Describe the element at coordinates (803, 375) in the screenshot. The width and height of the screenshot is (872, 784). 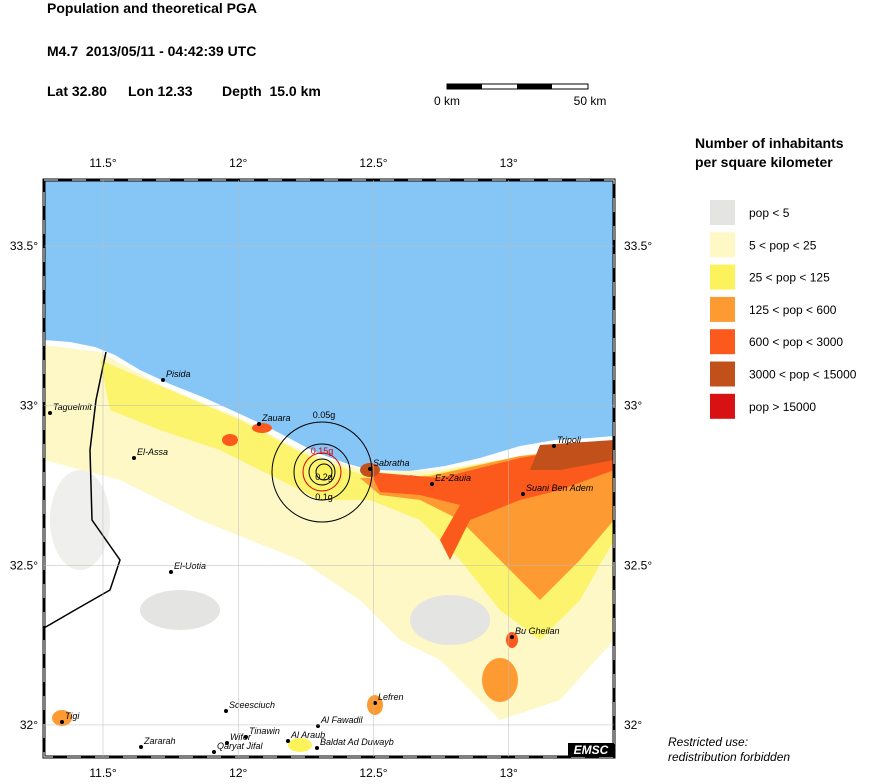
I see `legend-label: 3000 < pop < 15000` at that location.